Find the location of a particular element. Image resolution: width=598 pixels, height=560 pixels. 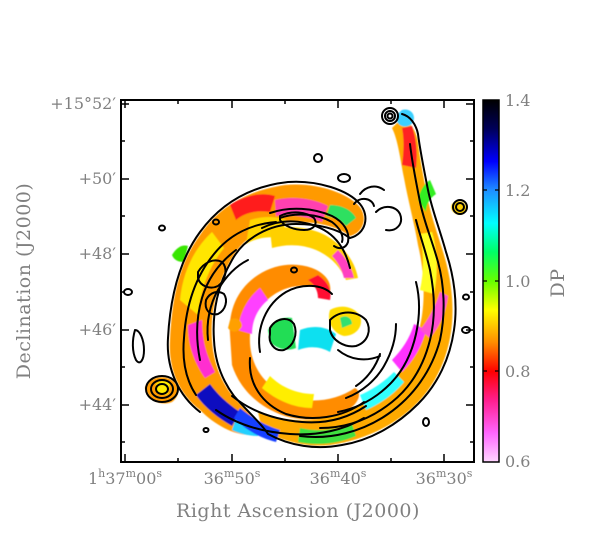

inner-arm-patch-magenta is located at coordinates (253, 311).